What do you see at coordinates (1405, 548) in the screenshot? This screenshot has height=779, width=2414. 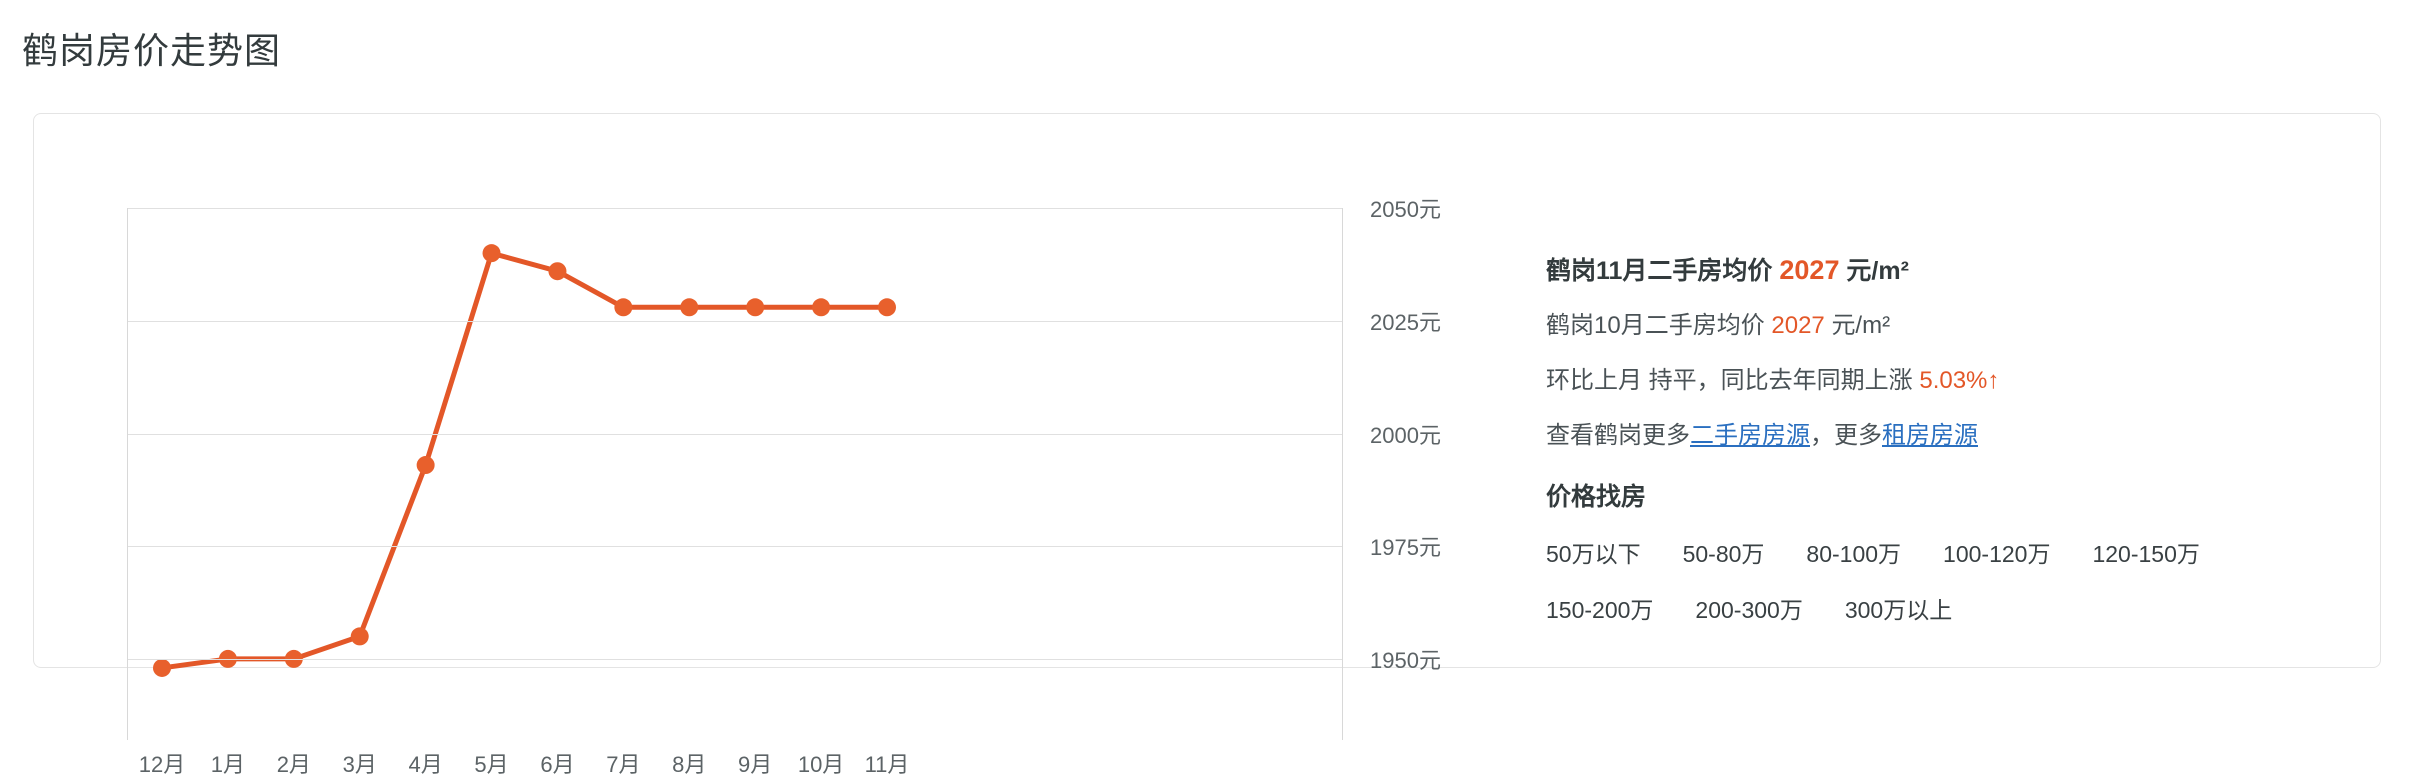 I see `y-axis-tick: 1975元` at bounding box center [1405, 548].